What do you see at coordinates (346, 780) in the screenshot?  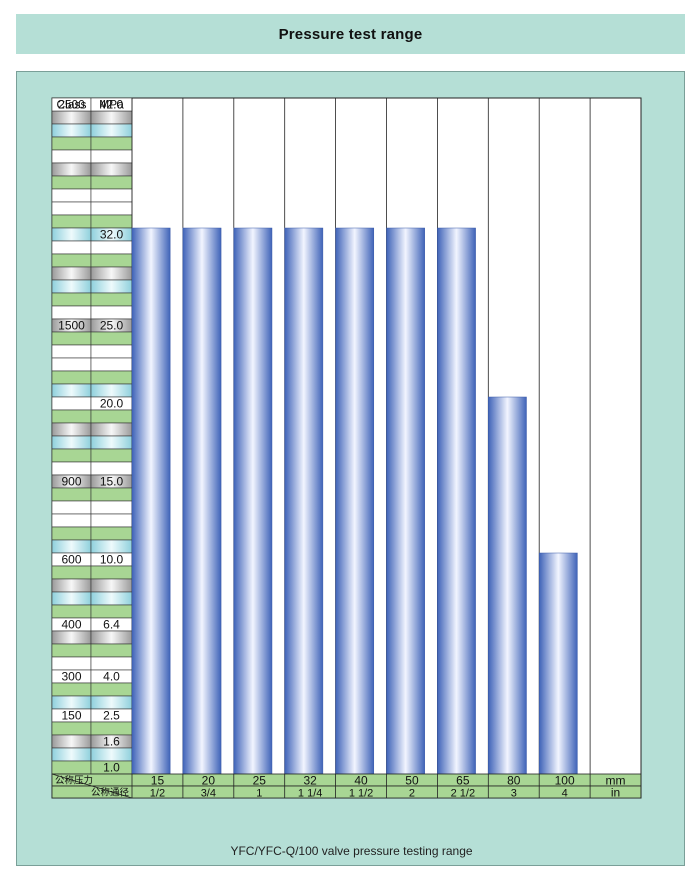 I see `footer-mm-row` at bounding box center [346, 780].